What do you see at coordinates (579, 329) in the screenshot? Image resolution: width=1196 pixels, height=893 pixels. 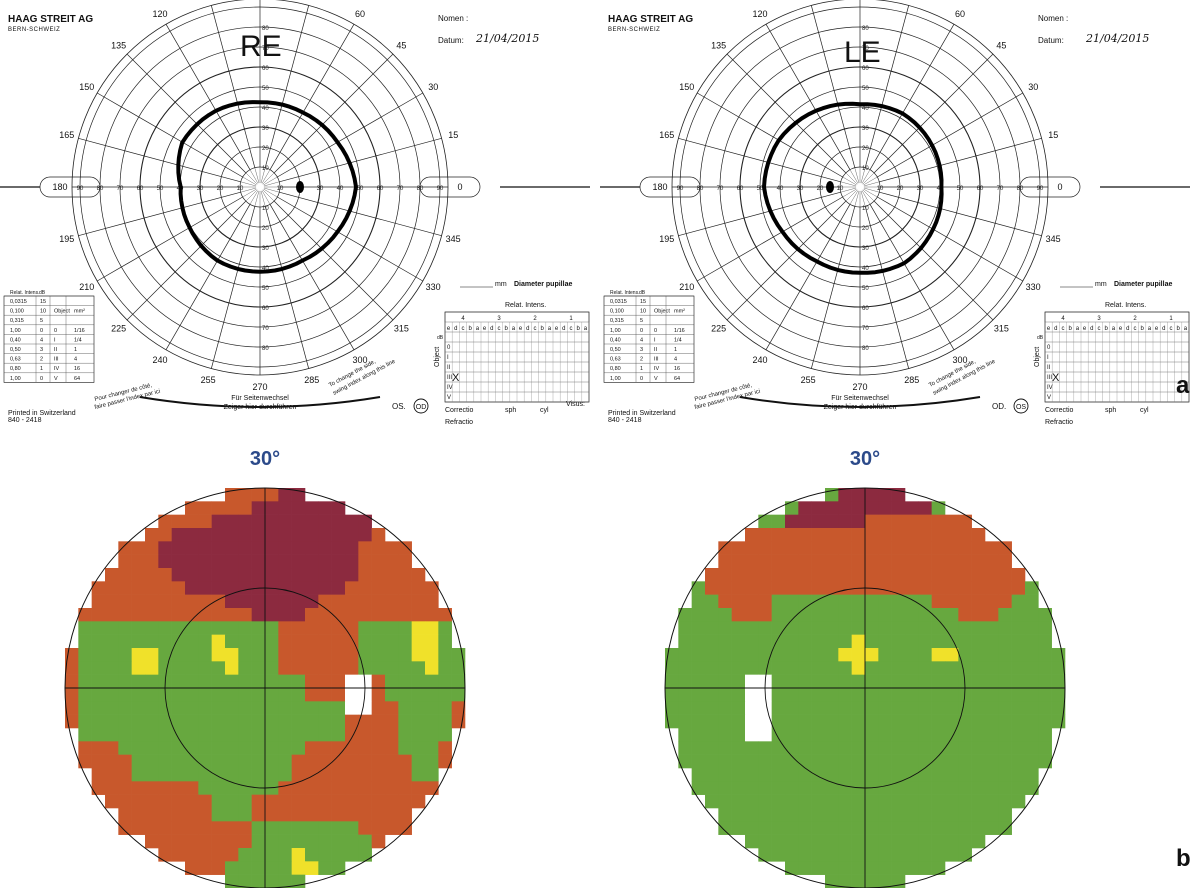 I see `relat-letter: b` at bounding box center [579, 329].